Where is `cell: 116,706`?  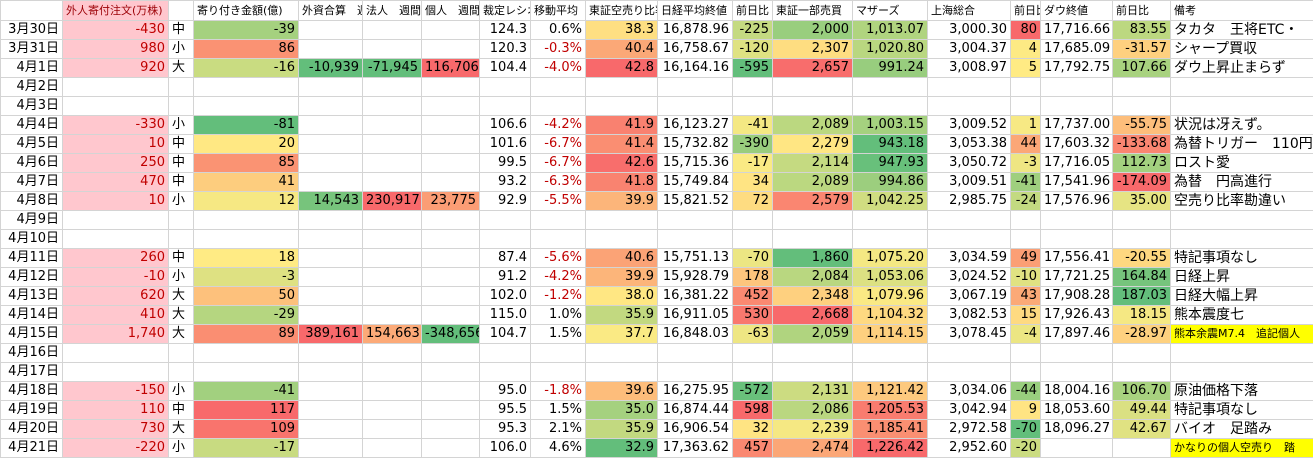
cell: 116,706 is located at coordinates (450, 68).